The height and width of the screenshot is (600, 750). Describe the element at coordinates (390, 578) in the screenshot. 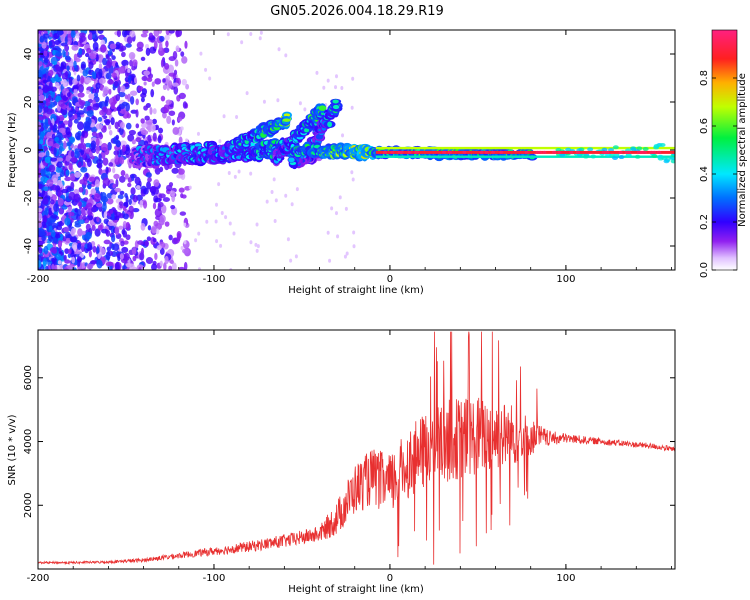

I see `snr-xtick-label: 0` at that location.